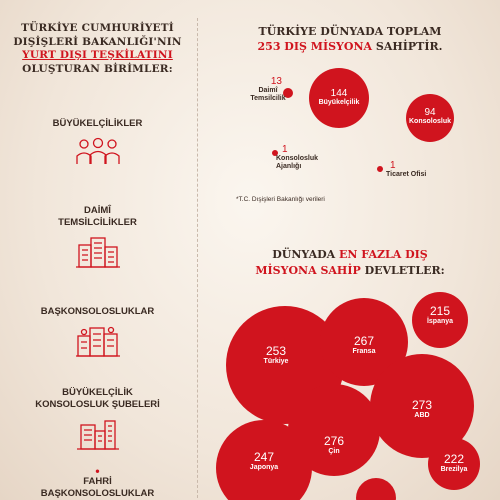 This screenshot has width=500, height=500. What do you see at coordinates (97, 392) in the screenshot?
I see `unit-label-line-1: BÜYÜKELÇİLİK` at bounding box center [97, 392].